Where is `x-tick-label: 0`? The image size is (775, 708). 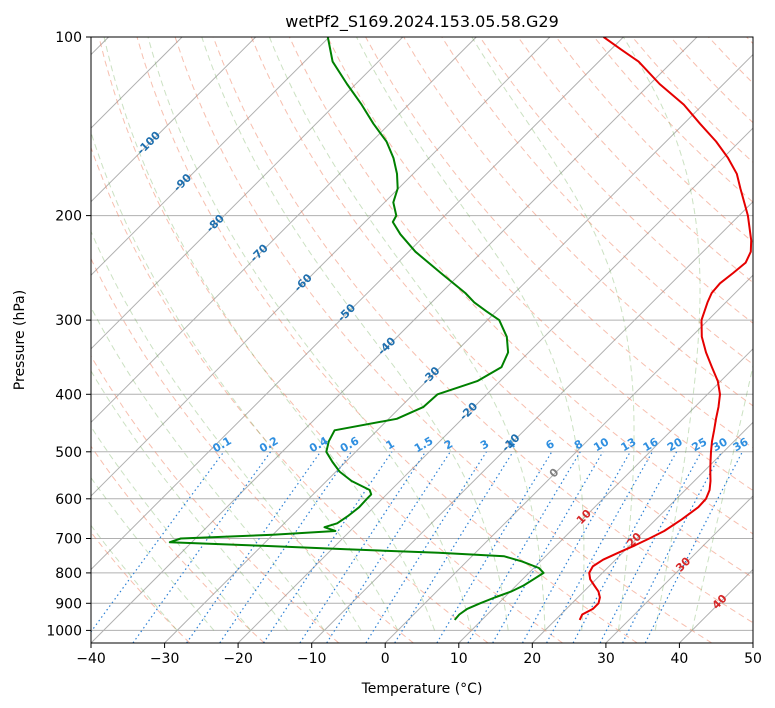
x-tick-label: 0 is located at coordinates (385, 659).